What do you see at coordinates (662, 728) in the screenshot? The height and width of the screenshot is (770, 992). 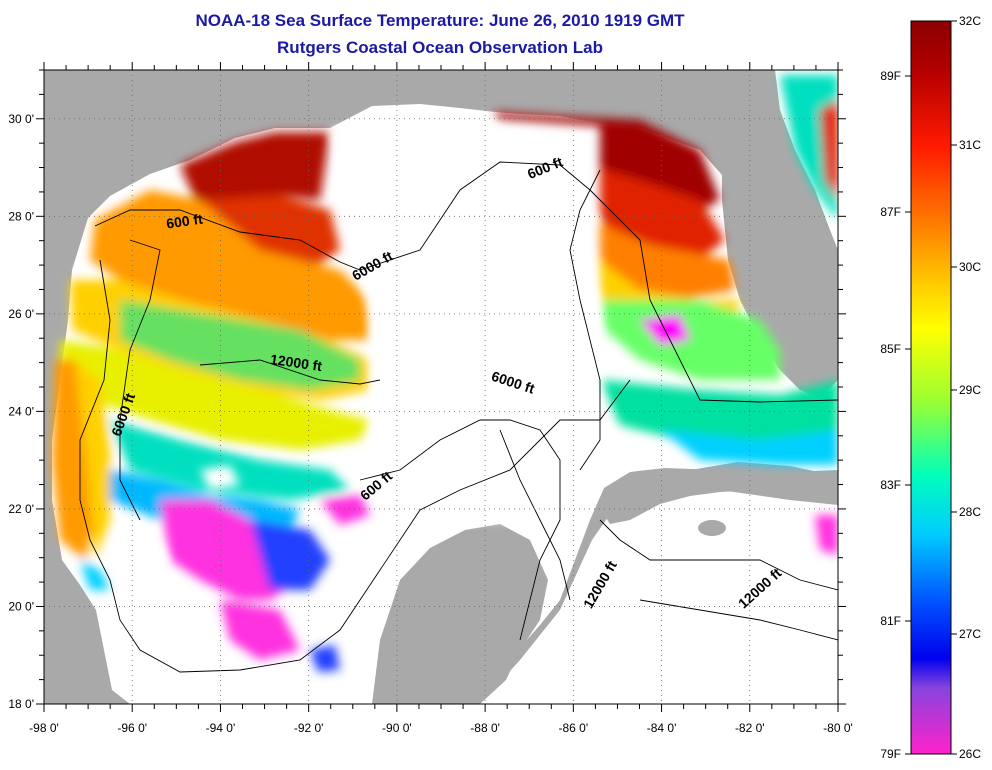 I see `x-tick-label: -84 0'` at bounding box center [662, 728].